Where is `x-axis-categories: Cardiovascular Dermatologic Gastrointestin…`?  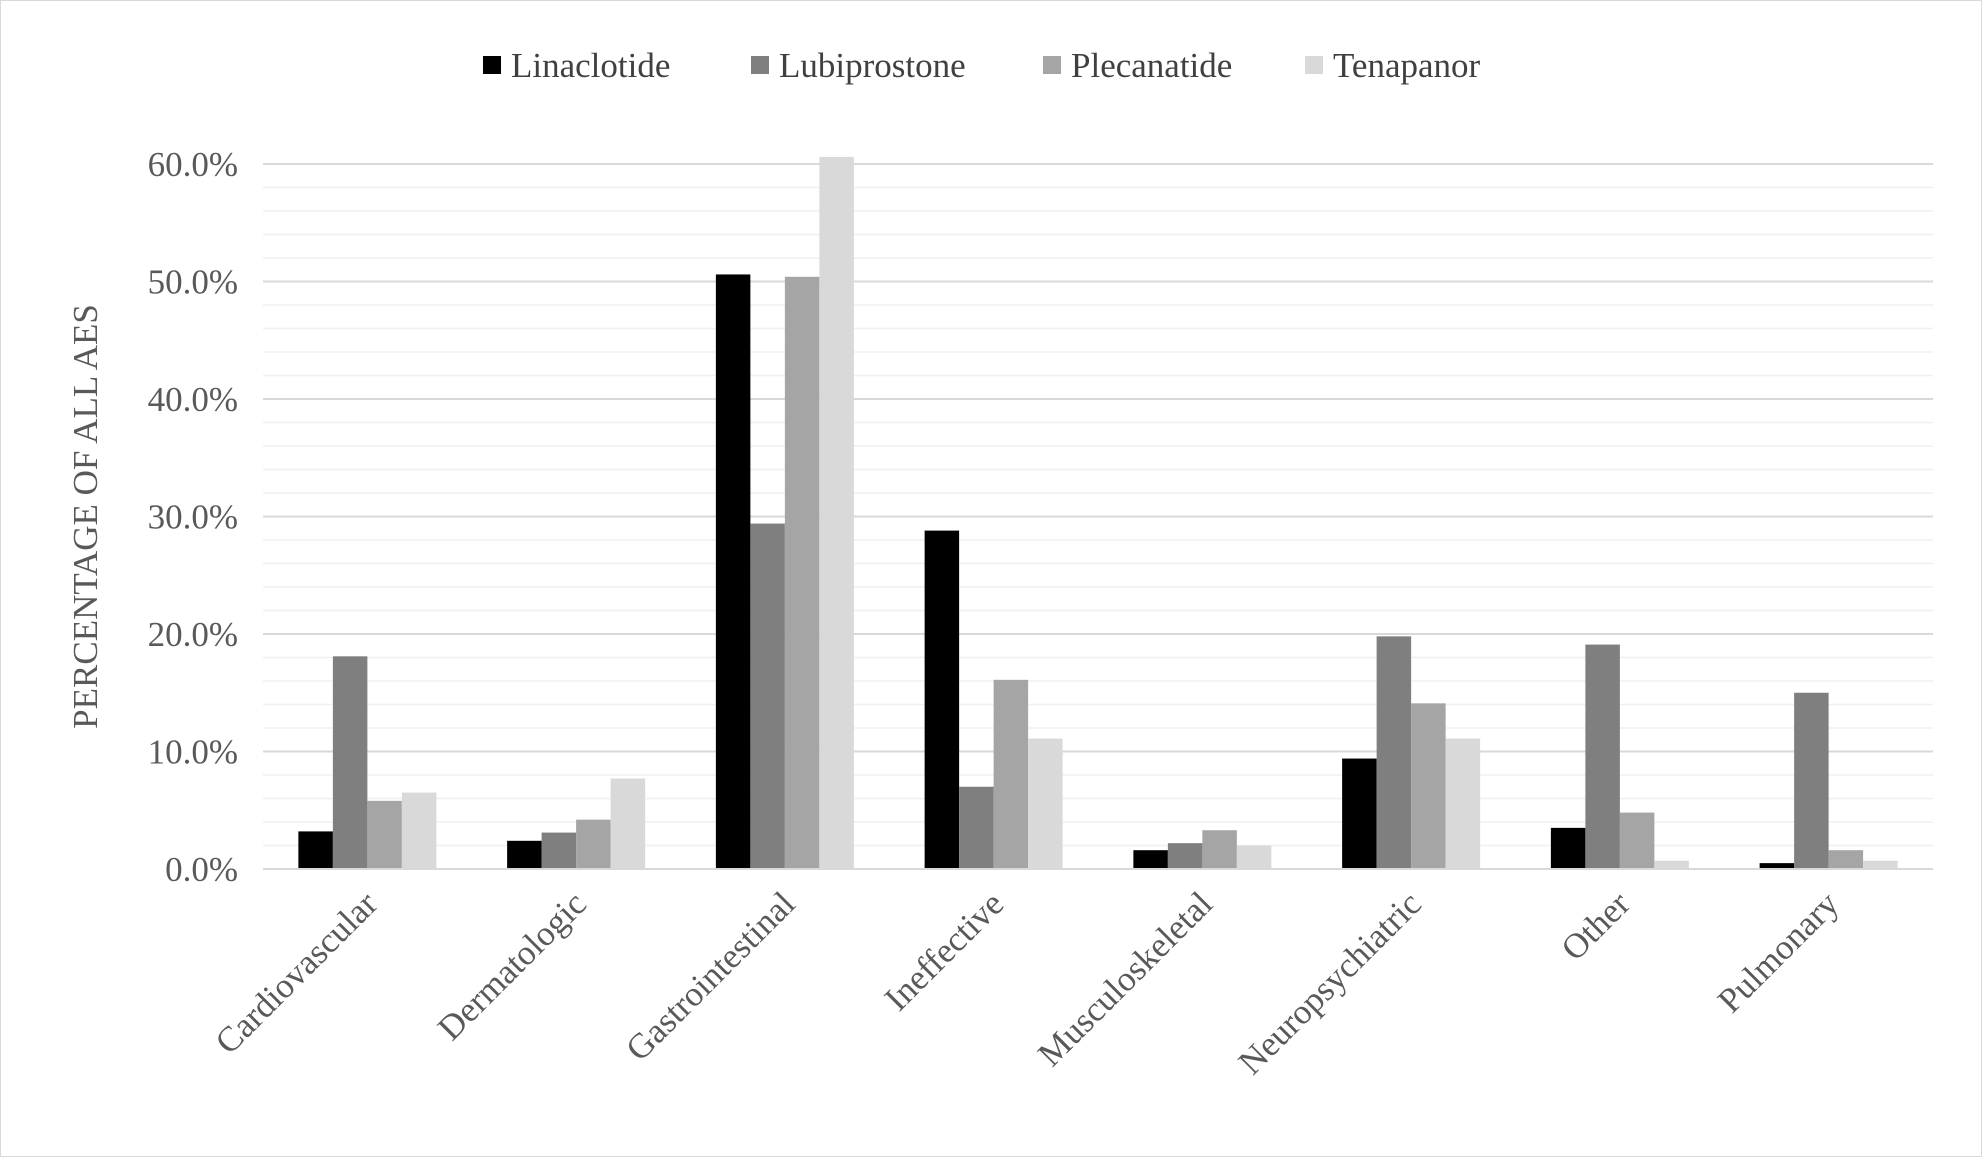 x-axis-categories: Cardiovascular Dermatologic Gastrointestin… is located at coordinates (1027, 983).